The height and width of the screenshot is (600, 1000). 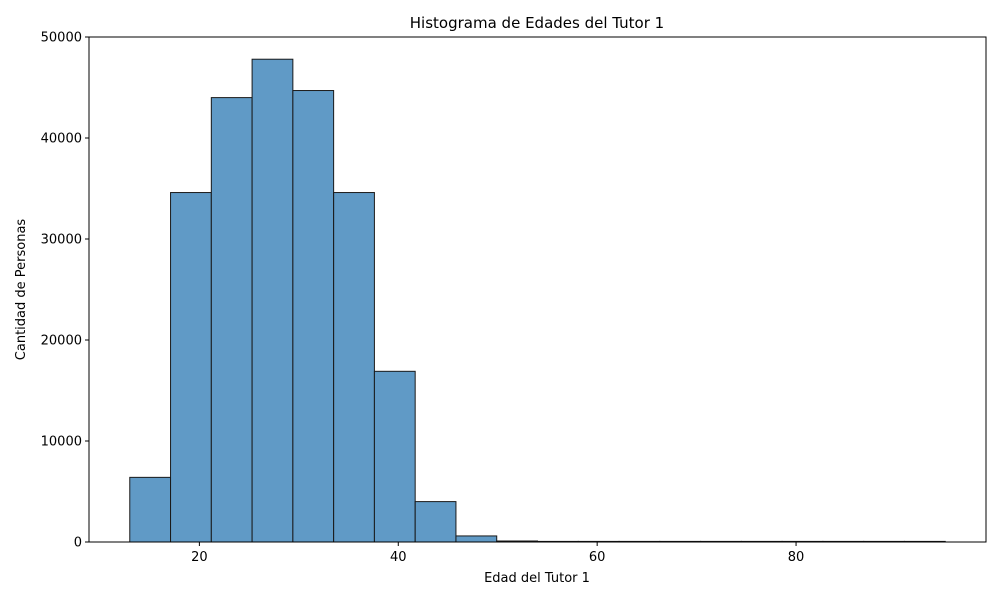 What do you see at coordinates (65, 291) in the screenshot?
I see `y-axis: 0 10000 20000 30000 40000 50000` at bounding box center [65, 291].